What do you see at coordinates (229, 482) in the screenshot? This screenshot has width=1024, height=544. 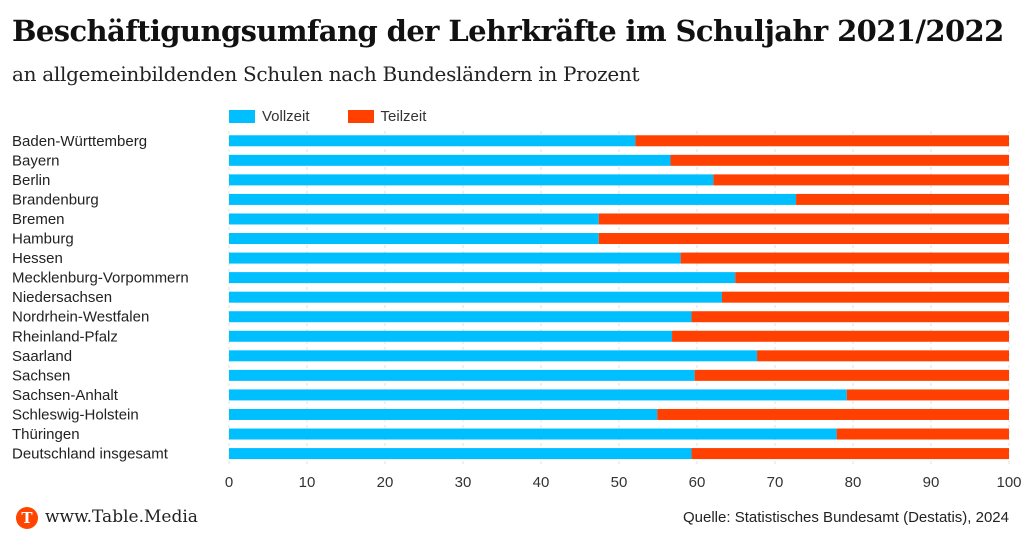 I see `x-tick-label: 0` at bounding box center [229, 482].